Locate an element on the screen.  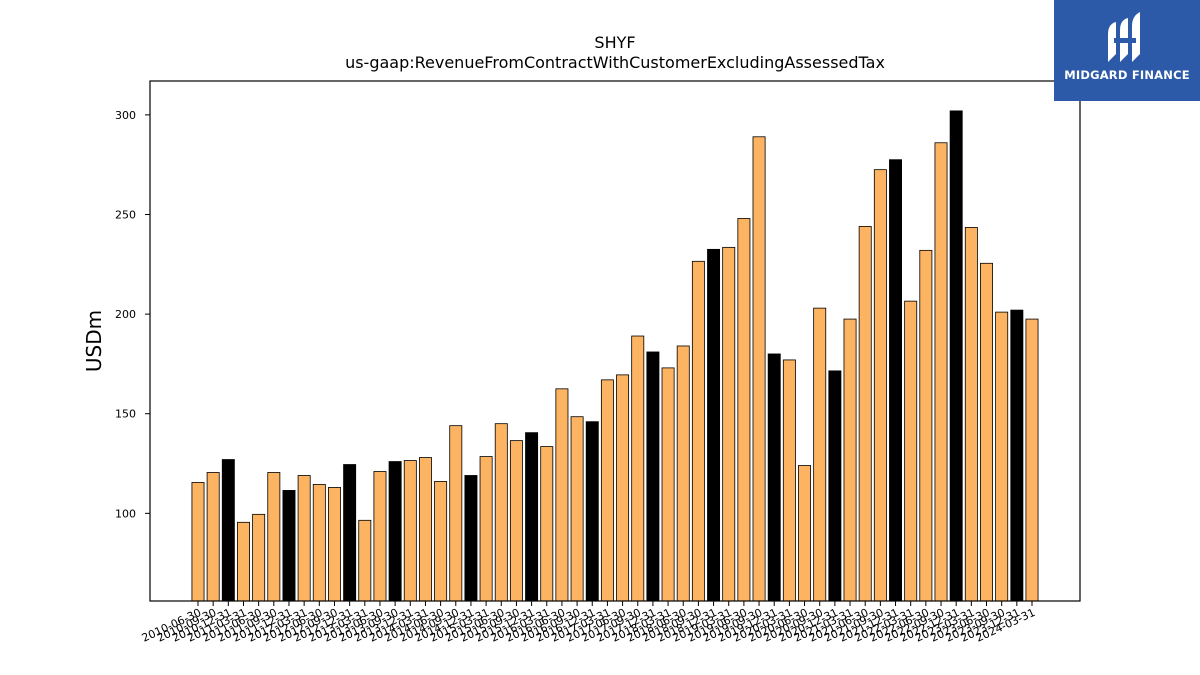
brand-logo: MIDGARD FINANCE is located at coordinates (1127, 50).